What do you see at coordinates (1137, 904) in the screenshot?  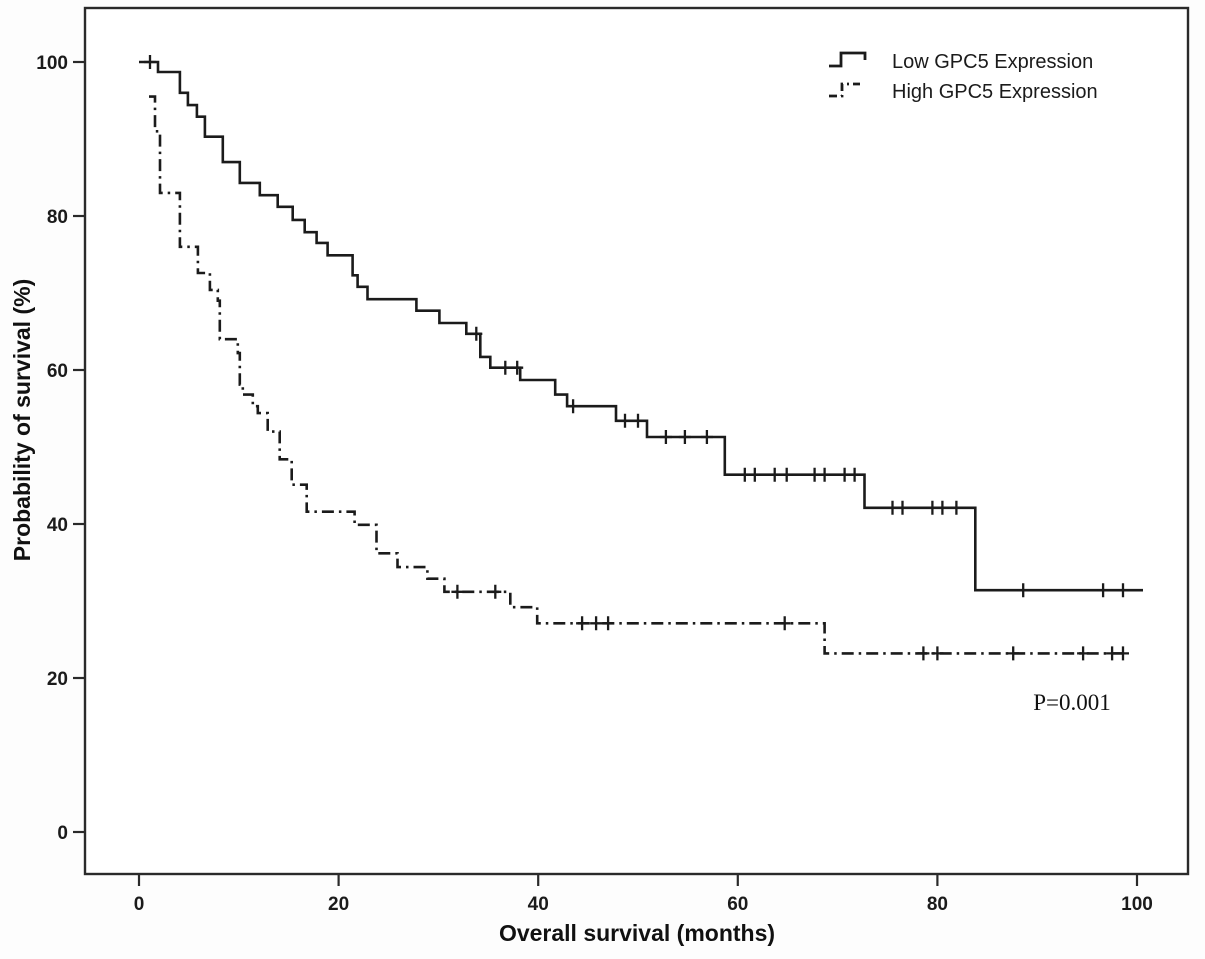 I see `x-tick-label: 100` at bounding box center [1137, 904].